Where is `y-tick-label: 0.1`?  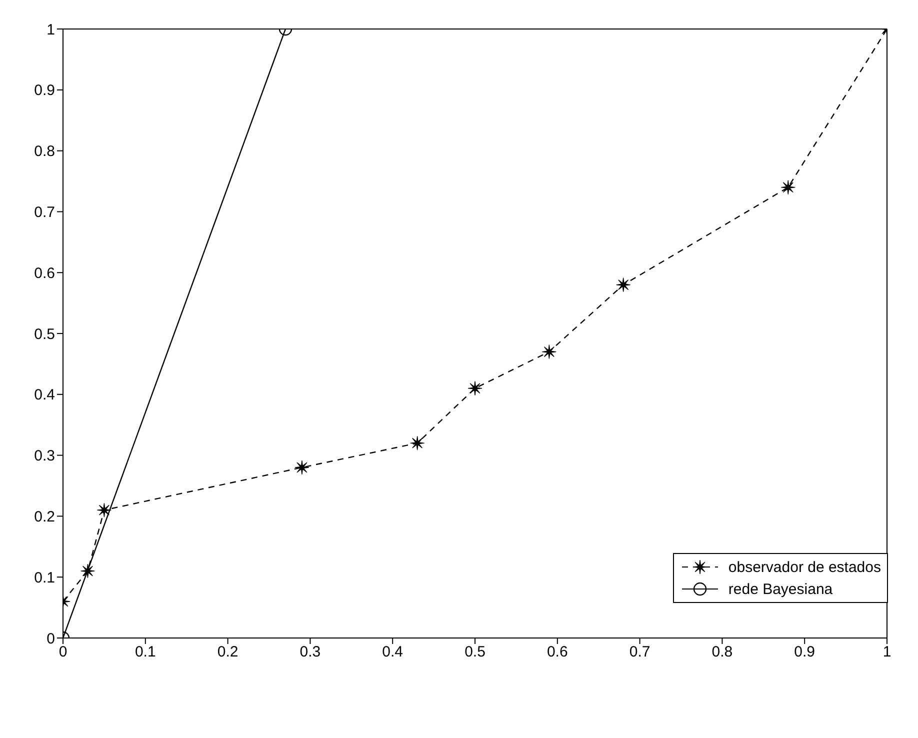 y-tick-label: 0.1 is located at coordinates (44, 577).